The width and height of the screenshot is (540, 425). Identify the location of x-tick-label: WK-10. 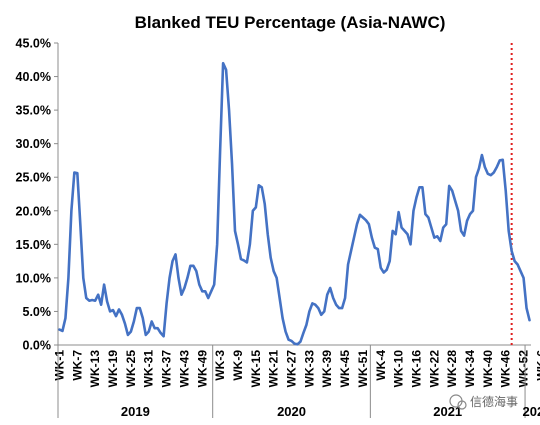
(399, 369).